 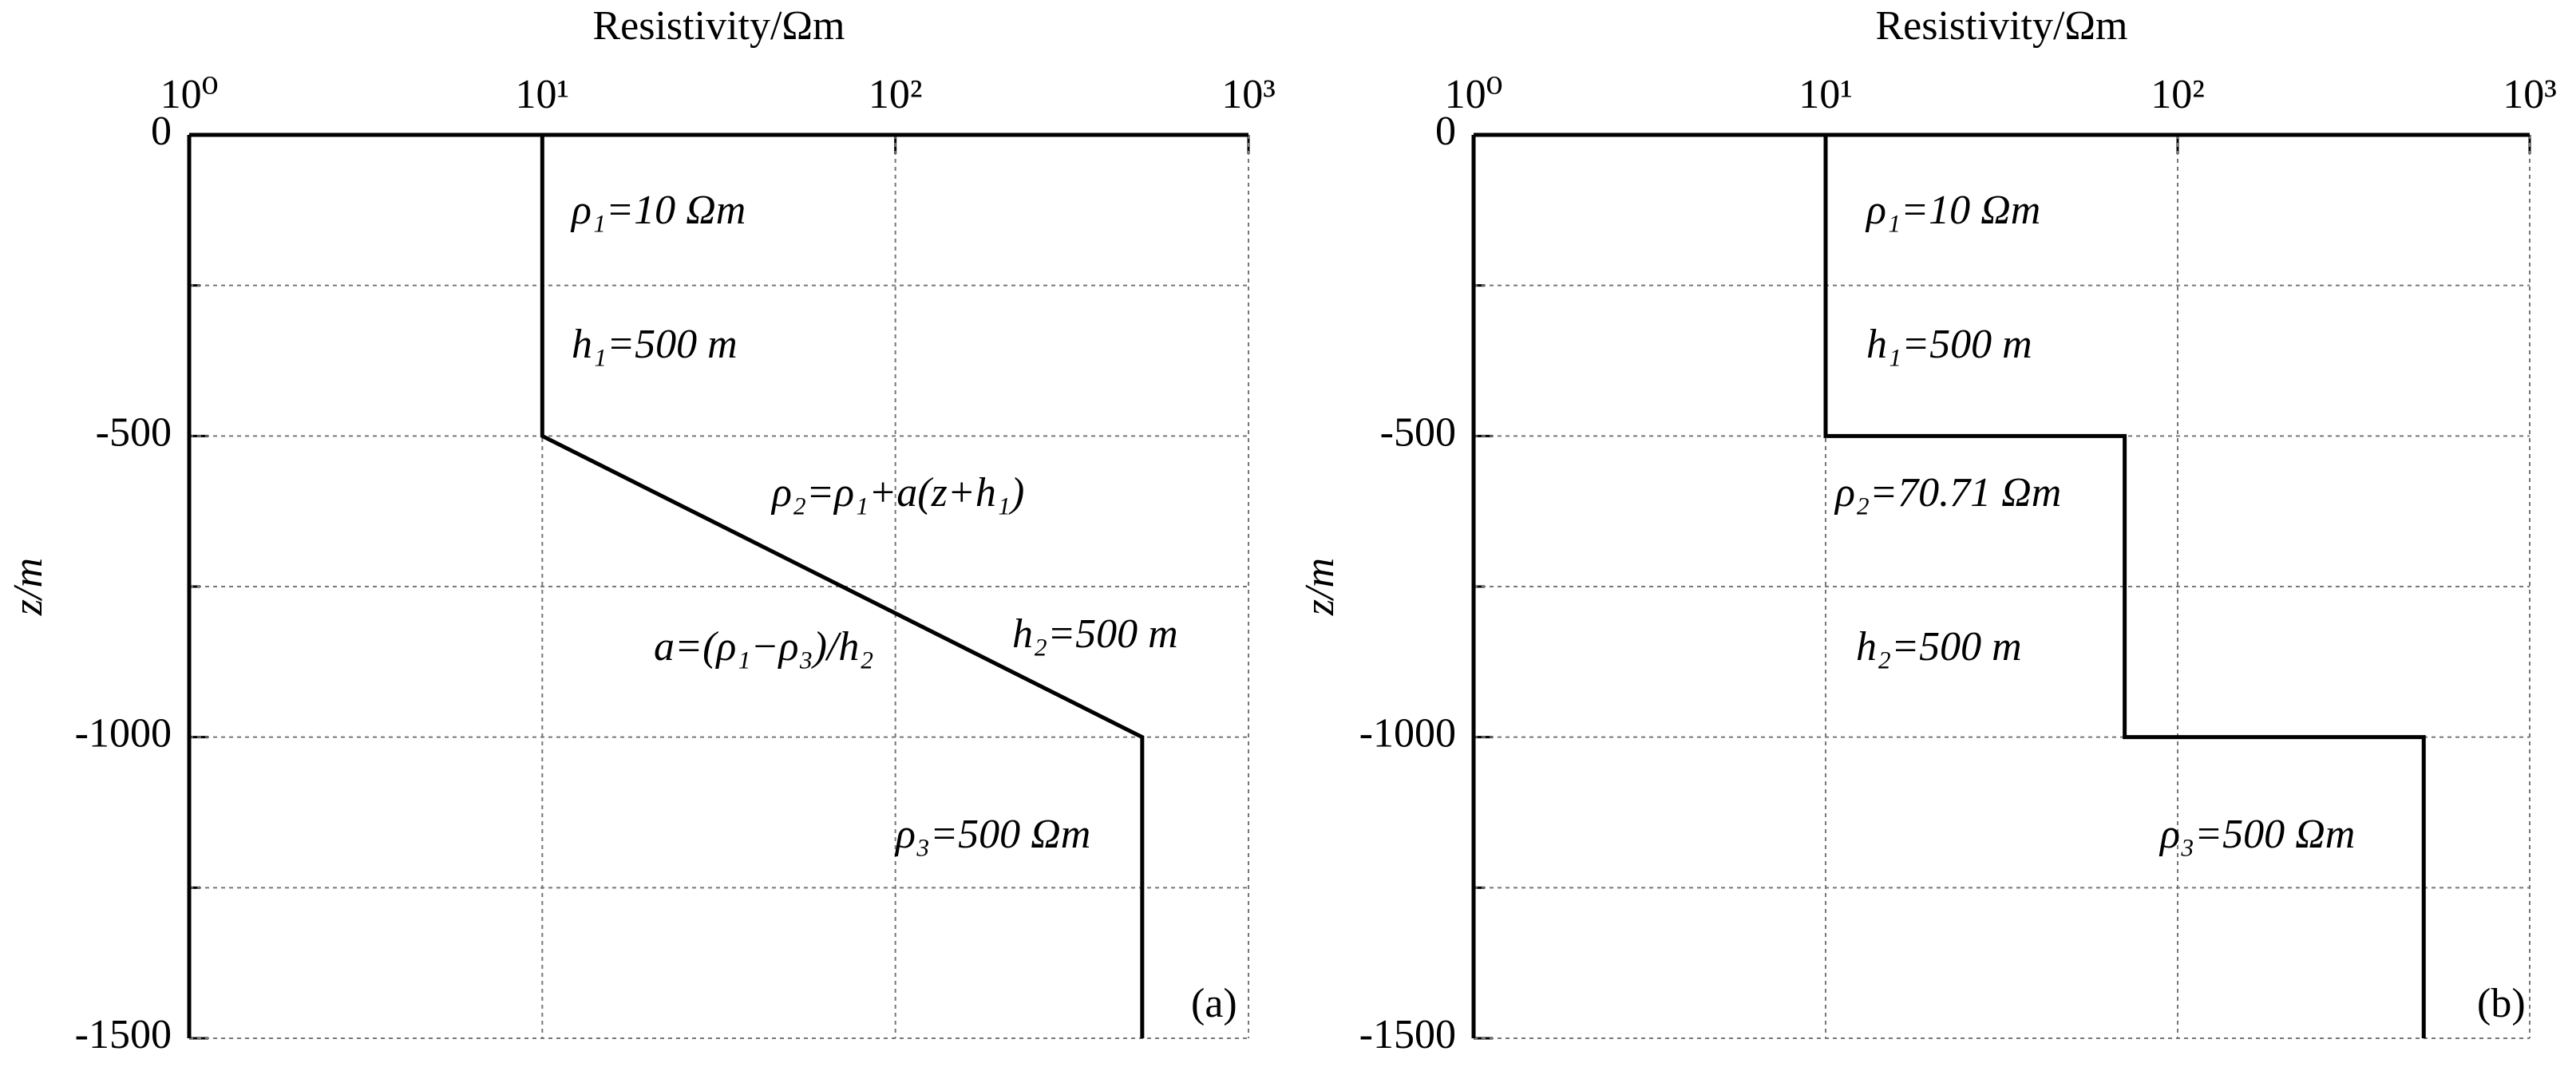 I want to click on panel-label: (b), so click(x=2502, y=1003).